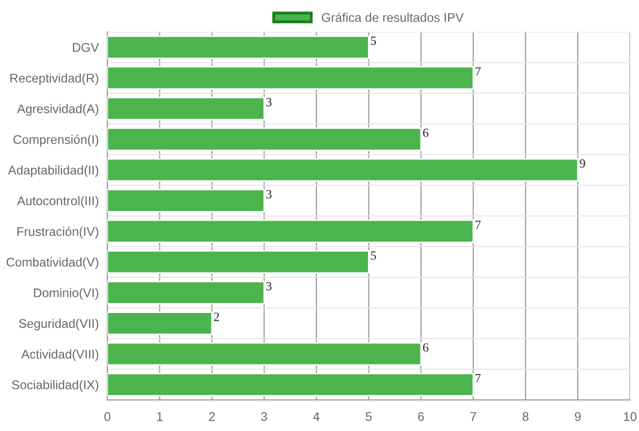 The height and width of the screenshot is (431, 639). What do you see at coordinates (217, 316) in the screenshot?
I see `data-label: 2` at bounding box center [217, 316].